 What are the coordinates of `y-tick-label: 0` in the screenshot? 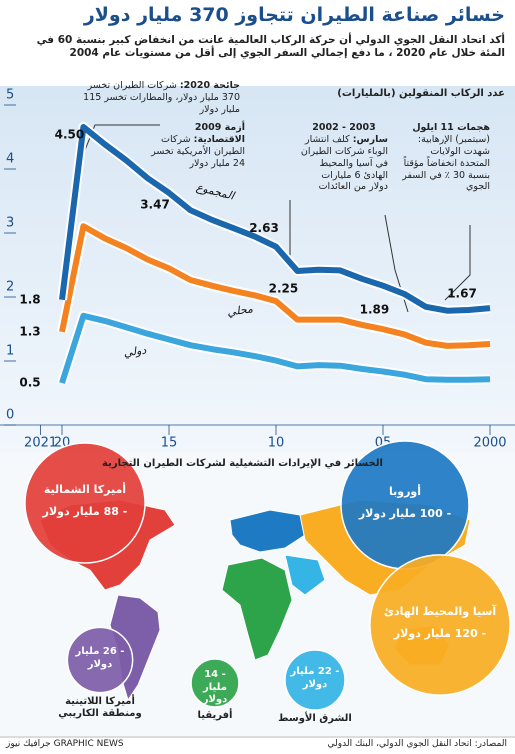 It's located at (10, 415).